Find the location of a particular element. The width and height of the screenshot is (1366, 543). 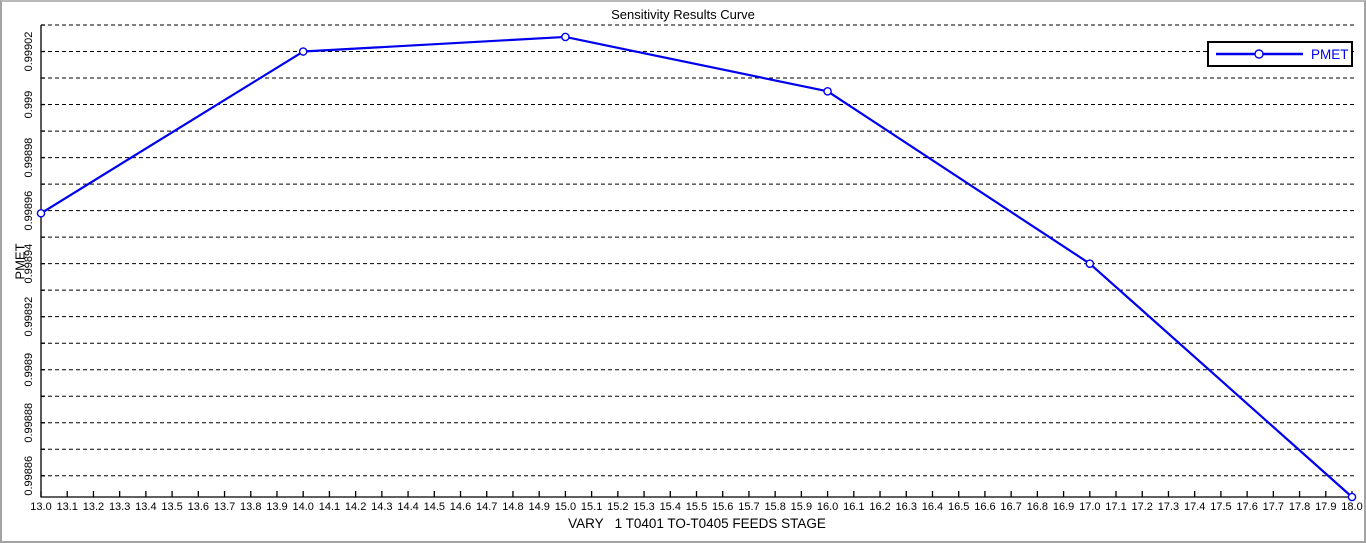

x-tick-label: 14.7 is located at coordinates (486, 507).